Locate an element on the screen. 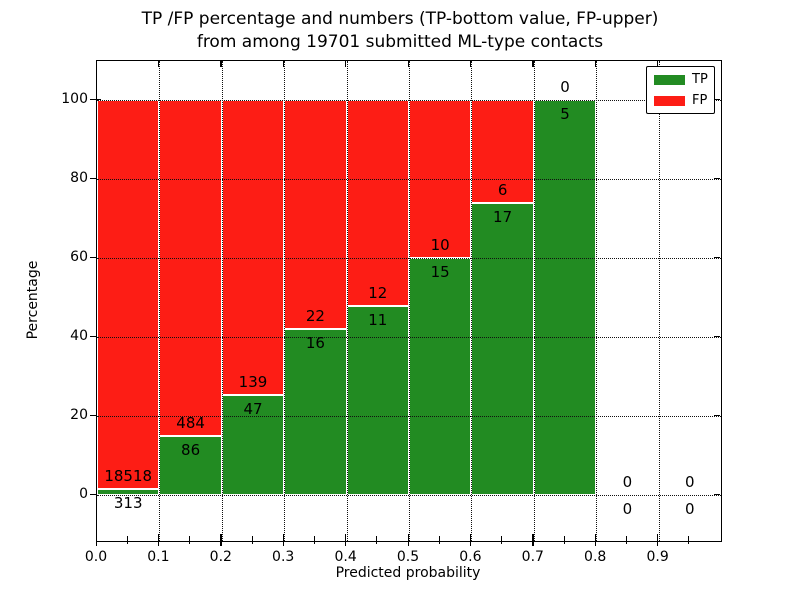  legend-entry-fp: FP is located at coordinates (680, 100).